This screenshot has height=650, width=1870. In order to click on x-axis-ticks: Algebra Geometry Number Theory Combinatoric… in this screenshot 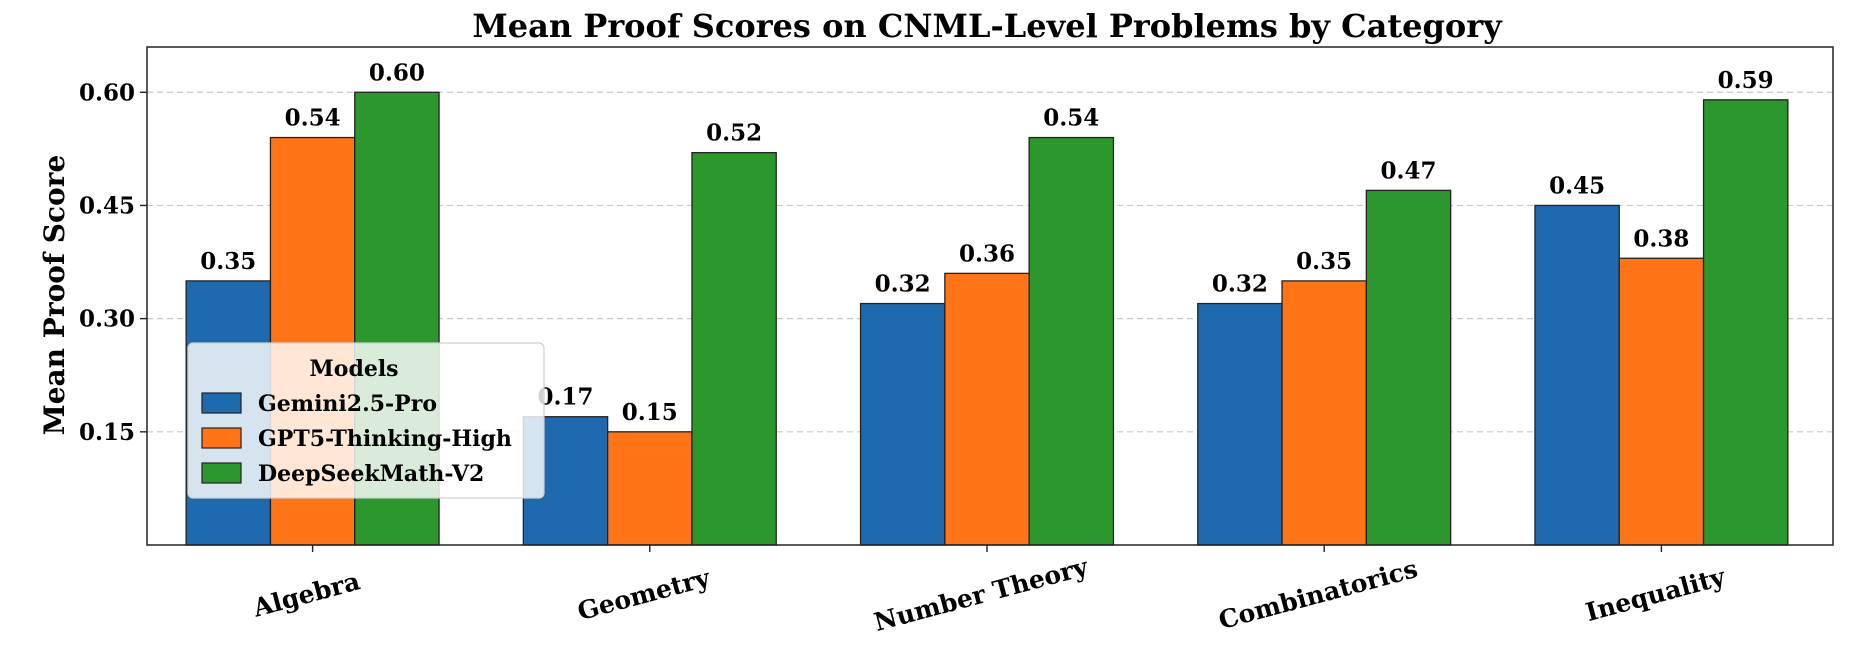, I will do `click(989, 591)`.